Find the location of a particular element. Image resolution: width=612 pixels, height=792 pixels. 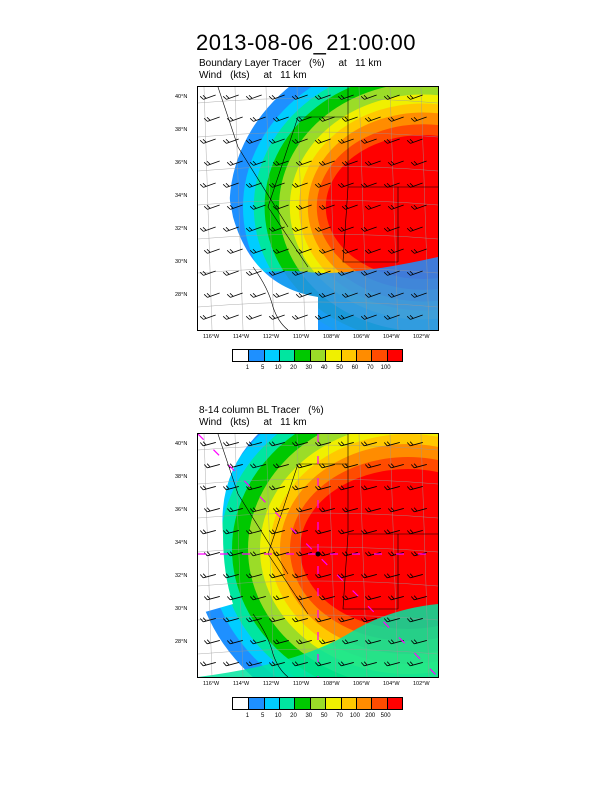

site-marker is located at coordinates (318, 554).